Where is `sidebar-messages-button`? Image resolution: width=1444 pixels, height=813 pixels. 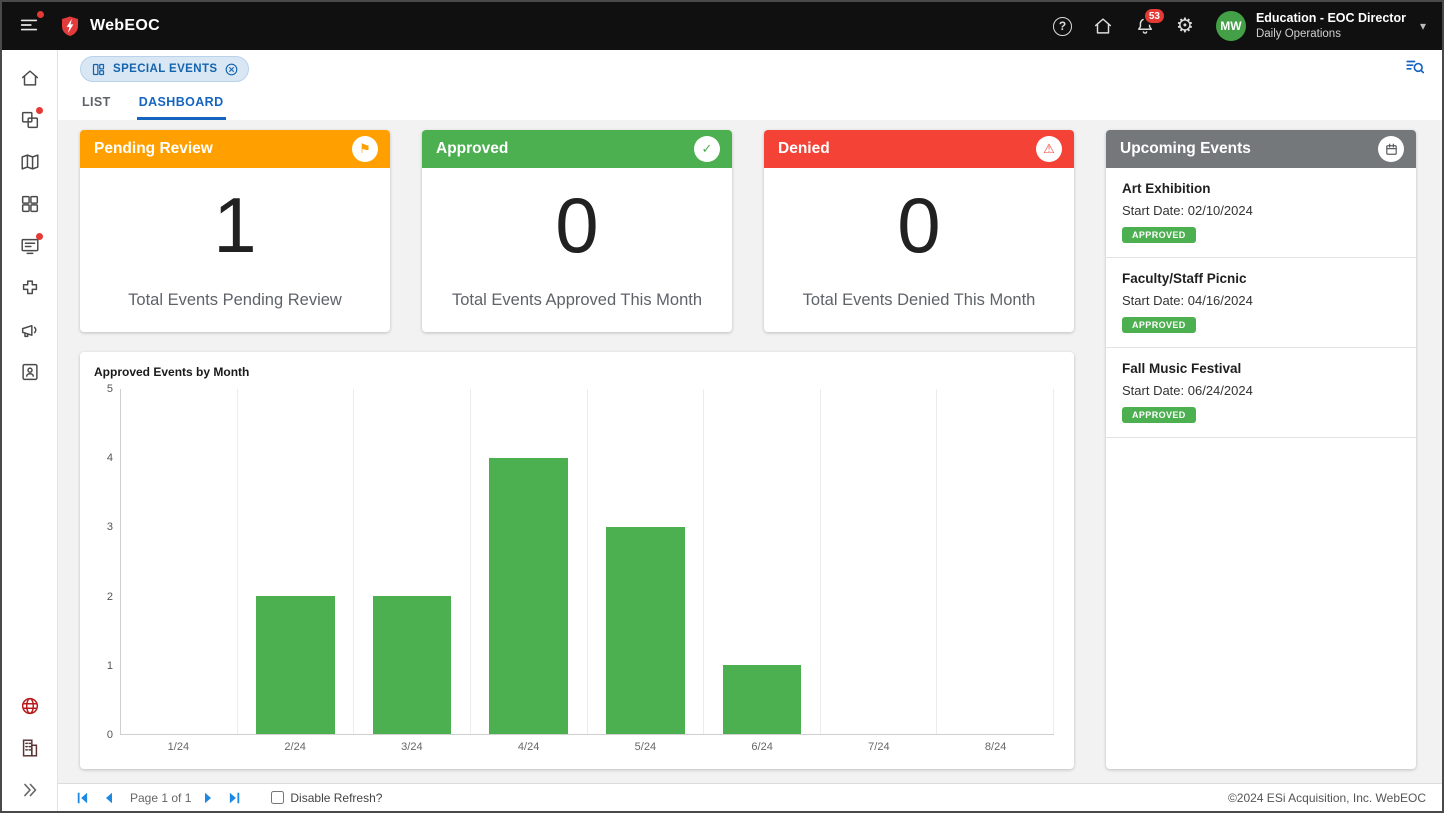 sidebar-messages-button is located at coordinates (30, 246).